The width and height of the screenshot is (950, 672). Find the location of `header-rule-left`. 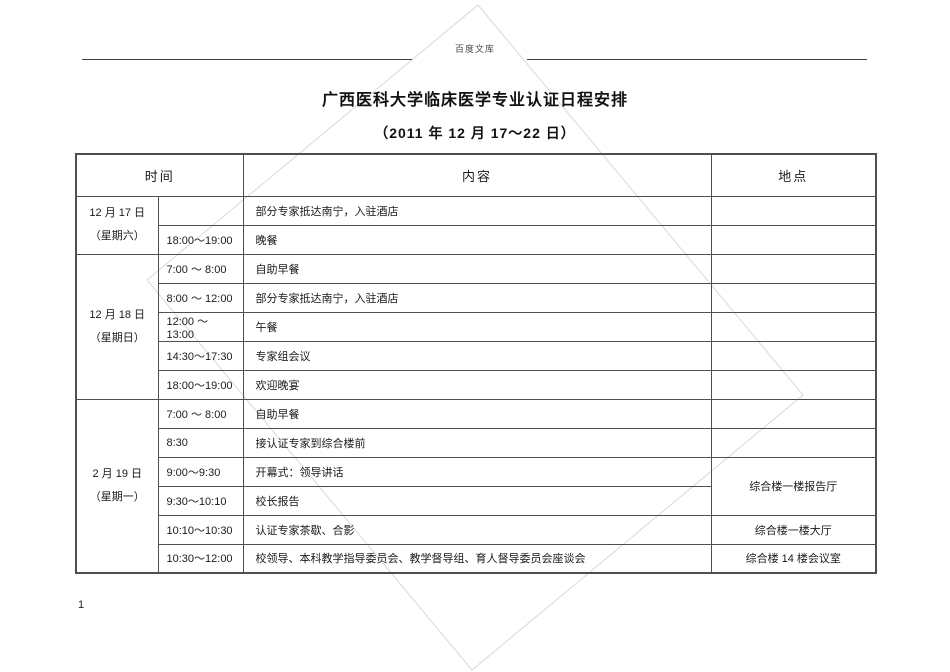

header-rule-left is located at coordinates (247, 59).